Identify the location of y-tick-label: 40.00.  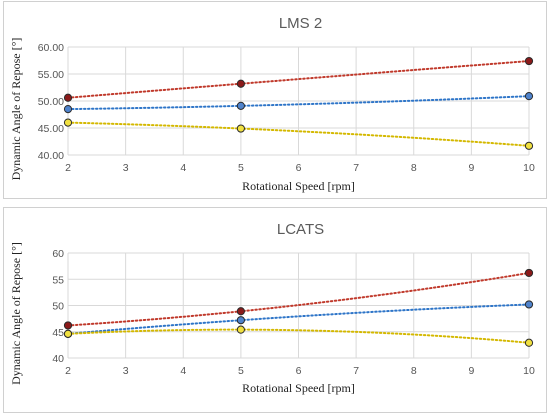
(51, 156).